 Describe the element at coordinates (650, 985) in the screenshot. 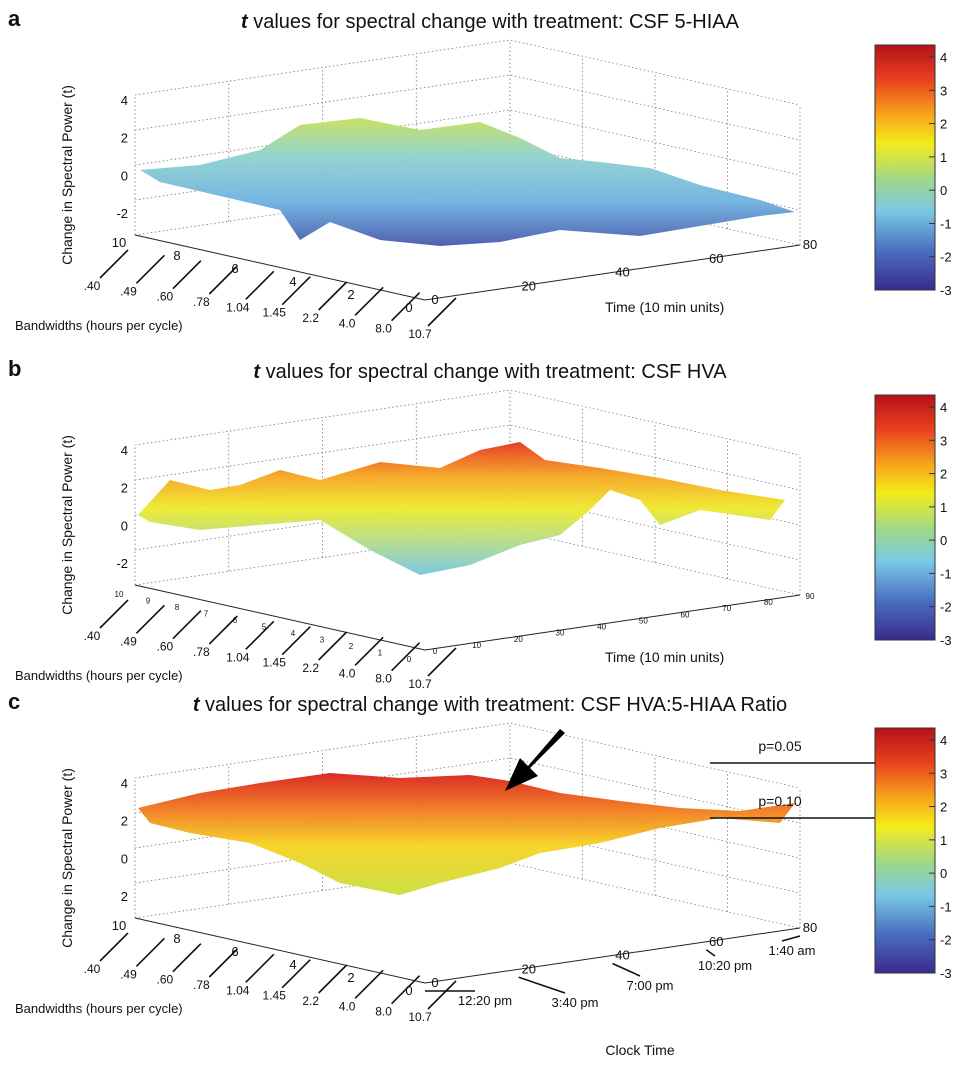

I see `clock-tick-label: 7:00 pm` at that location.